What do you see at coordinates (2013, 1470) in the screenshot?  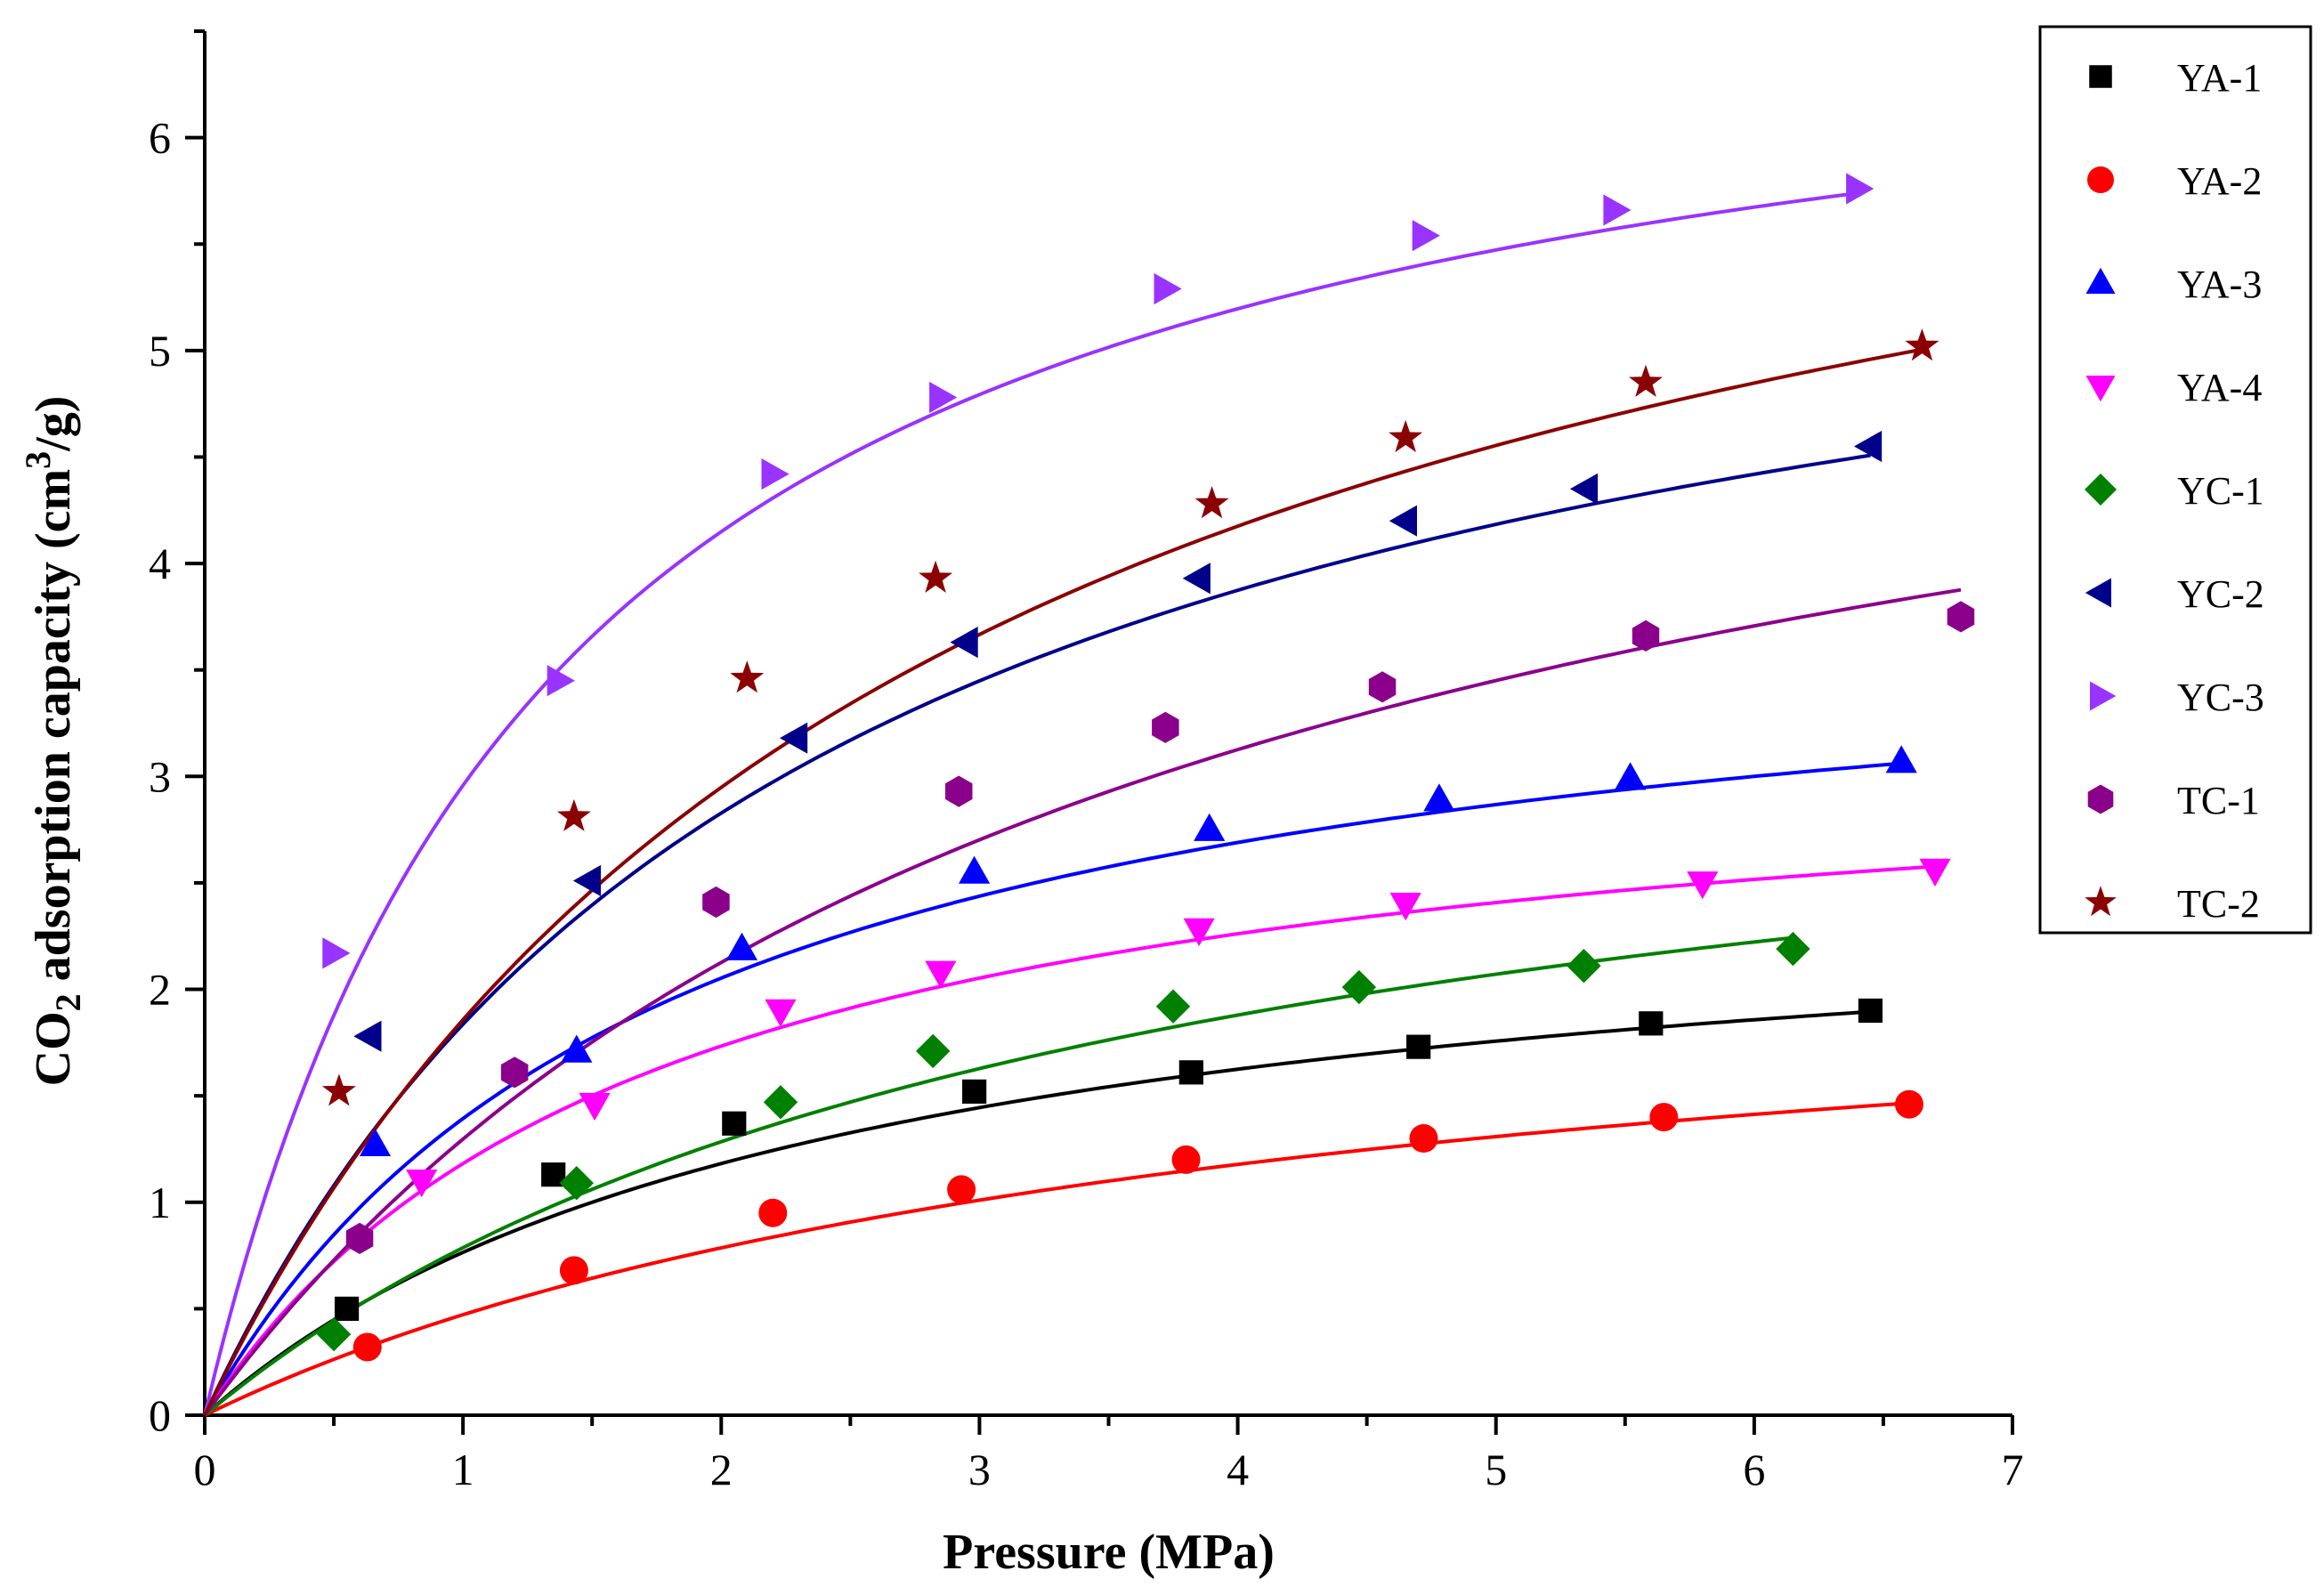 I see `x-tick-label: 7` at bounding box center [2013, 1470].